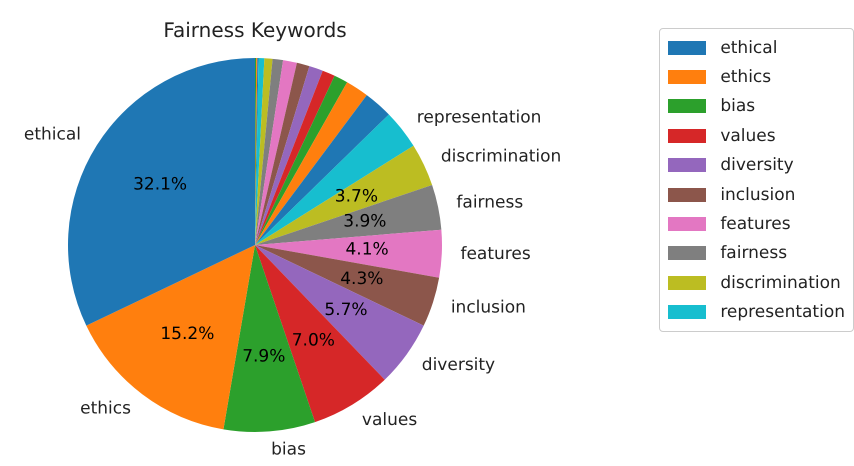  I want to click on legend-label: bias, so click(738, 106).